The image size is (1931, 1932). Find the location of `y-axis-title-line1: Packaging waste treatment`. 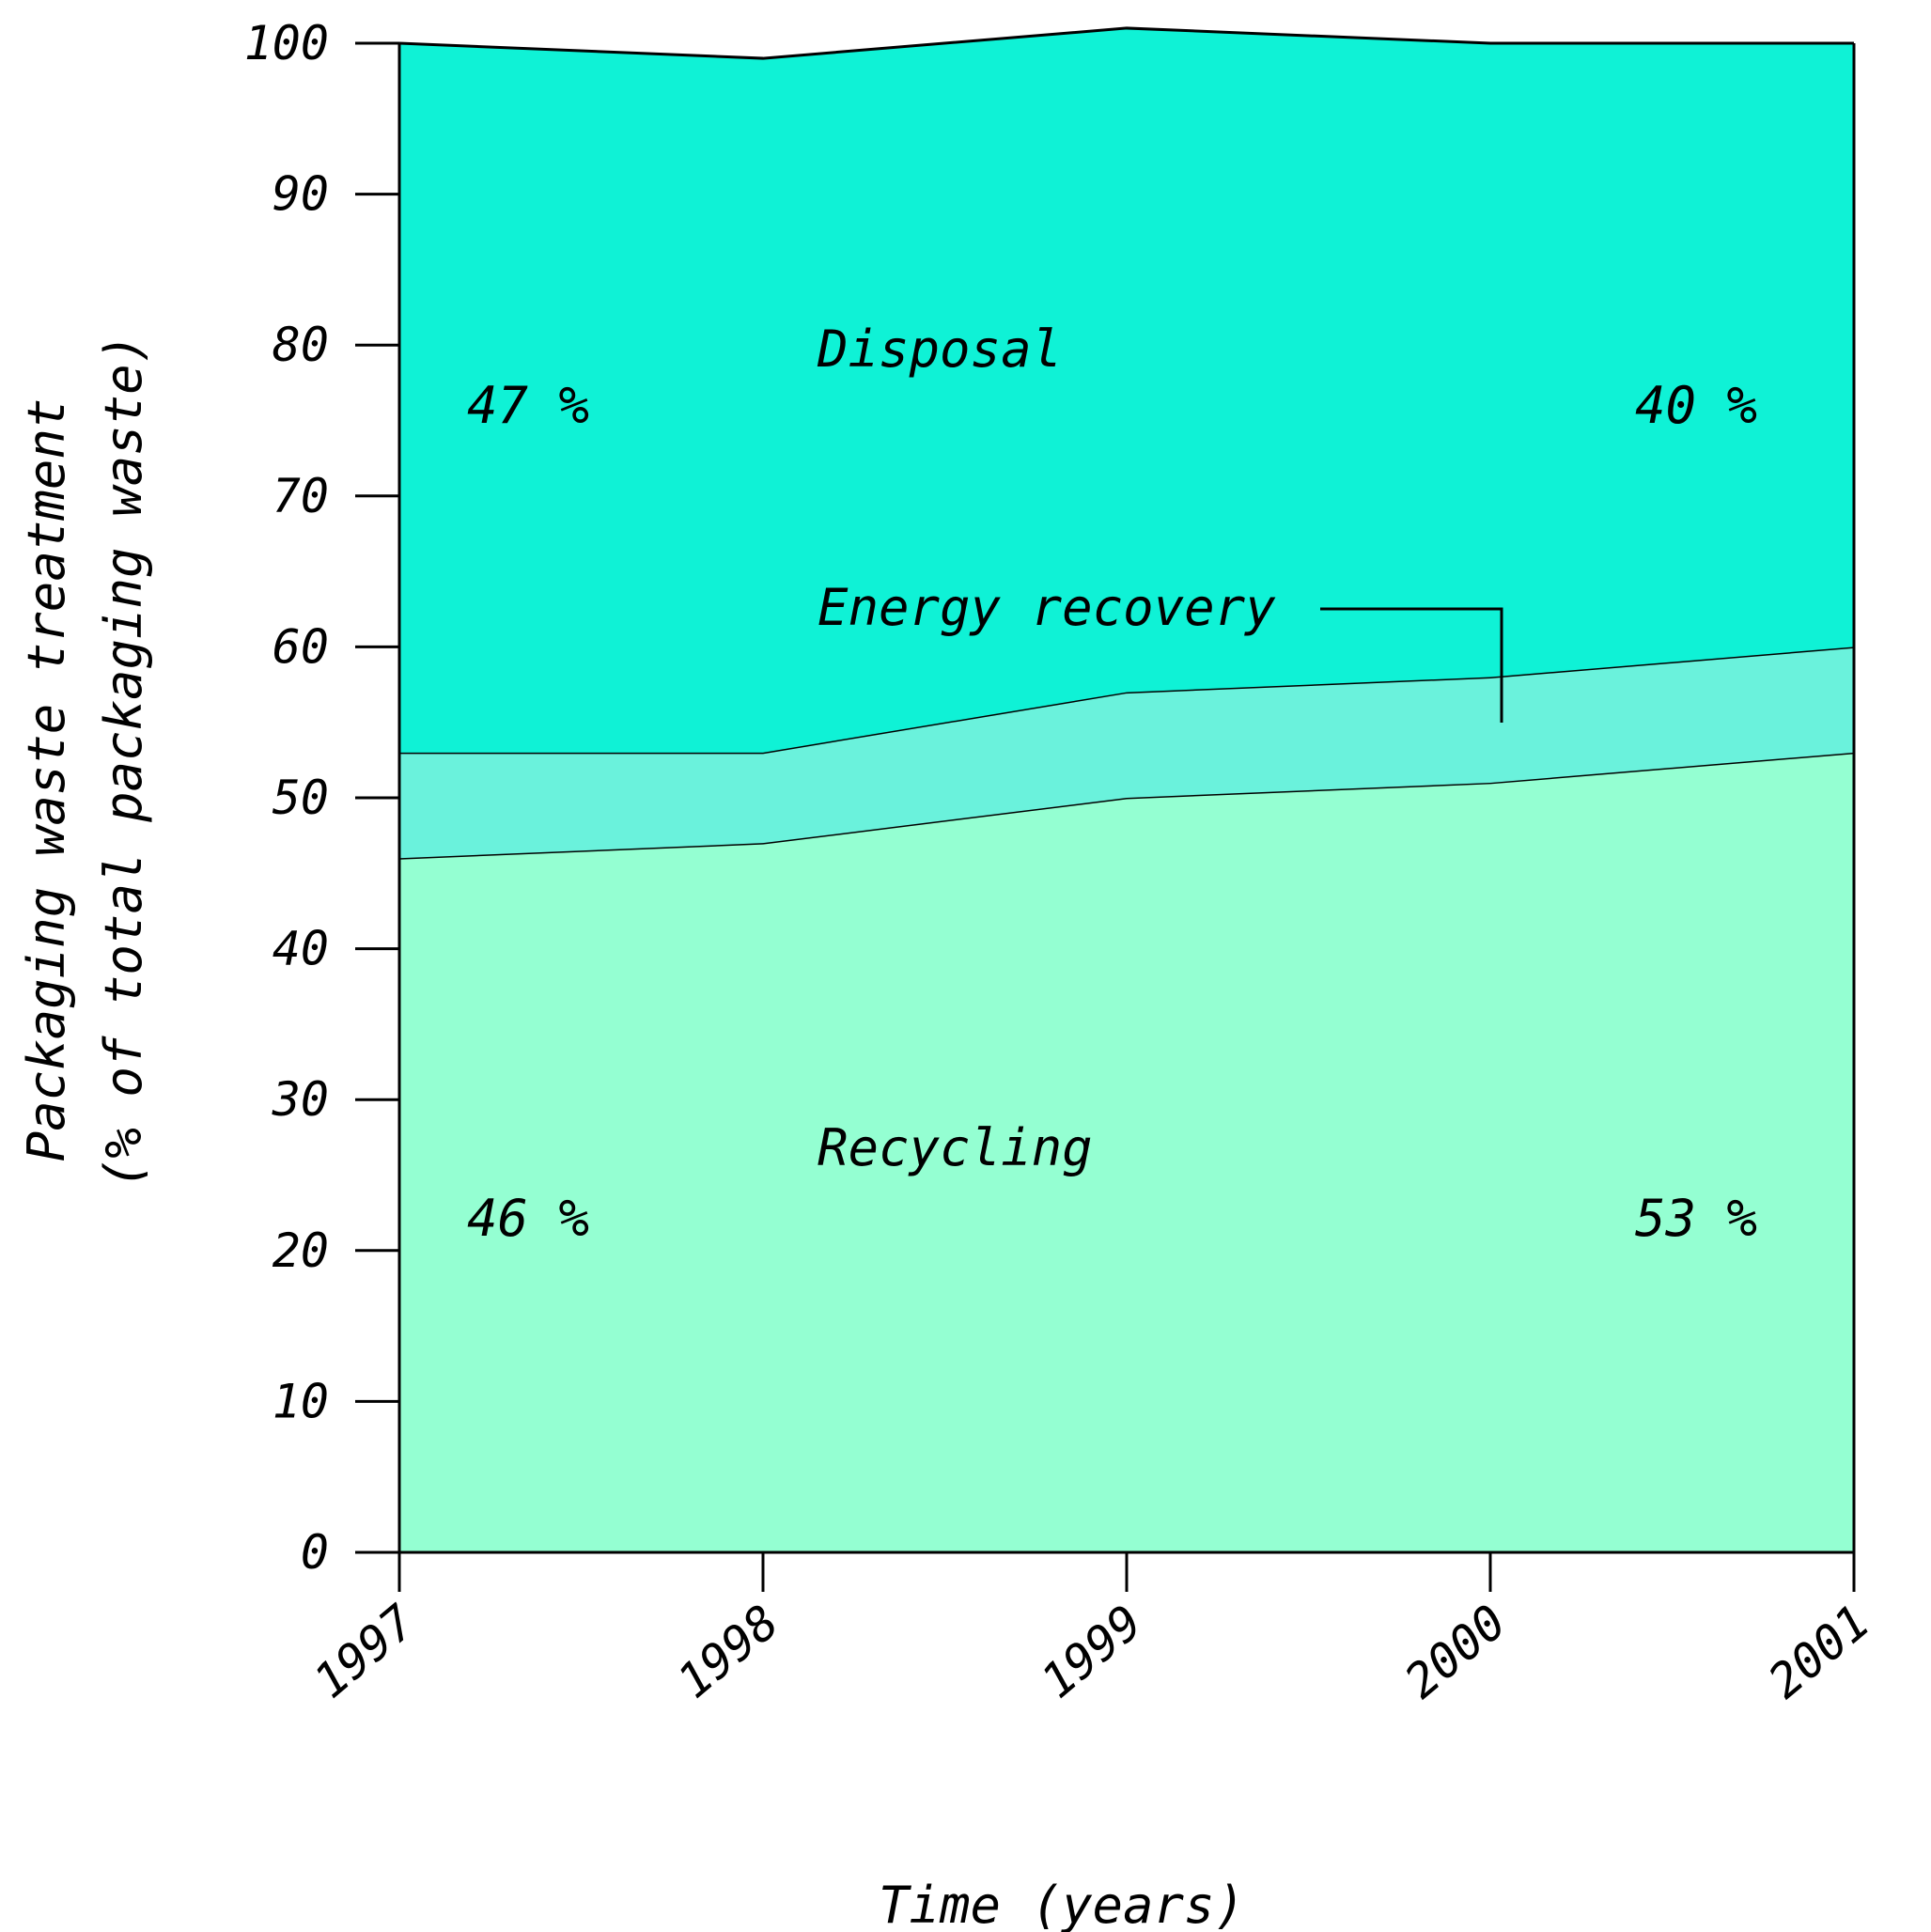

y-axis-title-line1: Packaging waste treatment is located at coordinates (47, 780).